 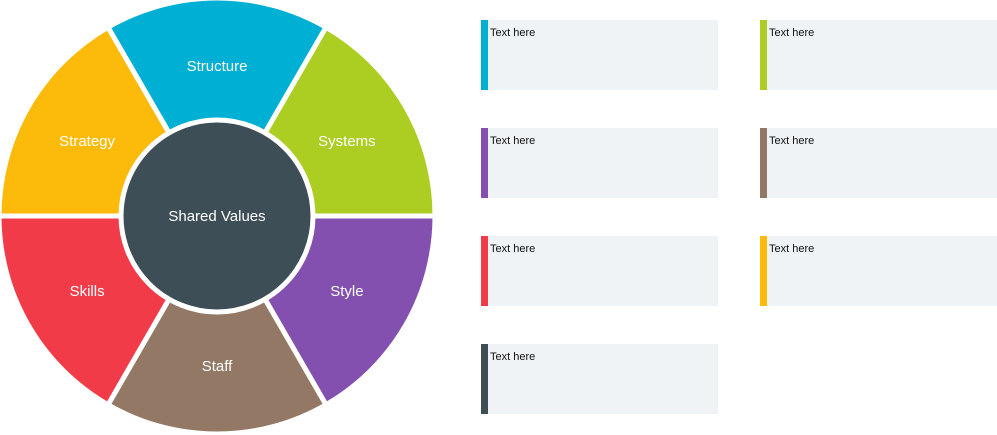 What do you see at coordinates (346, 291) in the screenshot?
I see `segment-label-style: Style` at bounding box center [346, 291].